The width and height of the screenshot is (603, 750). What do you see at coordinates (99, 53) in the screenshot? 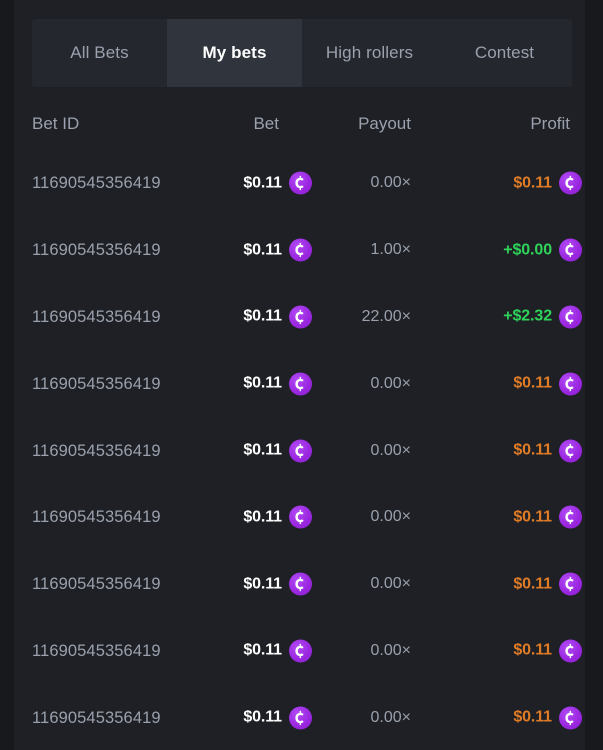
I see `tab-all-bets: All Bets` at bounding box center [99, 53].